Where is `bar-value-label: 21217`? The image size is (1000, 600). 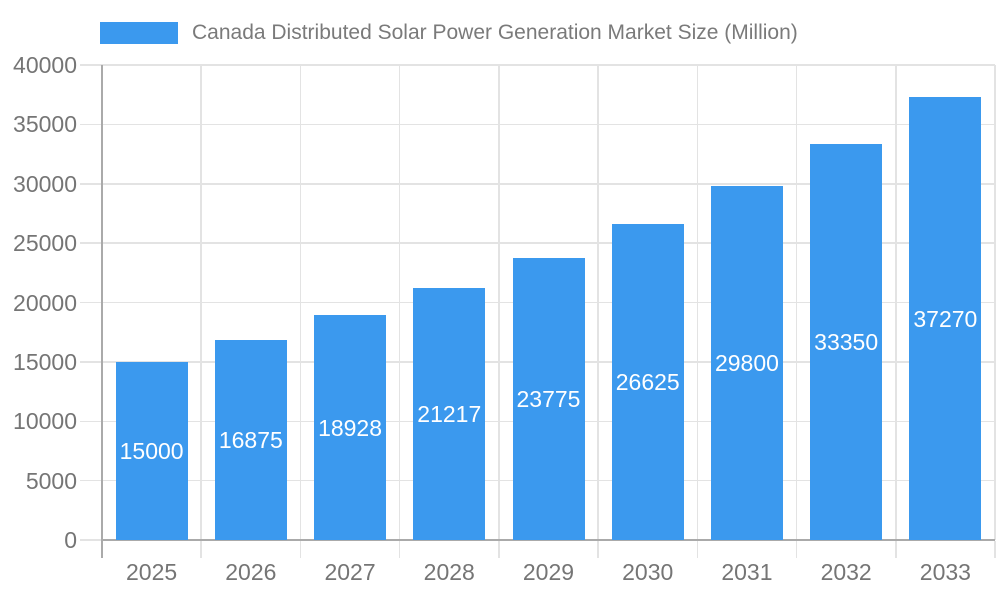 bar-value-label: 21217 is located at coordinates (449, 414).